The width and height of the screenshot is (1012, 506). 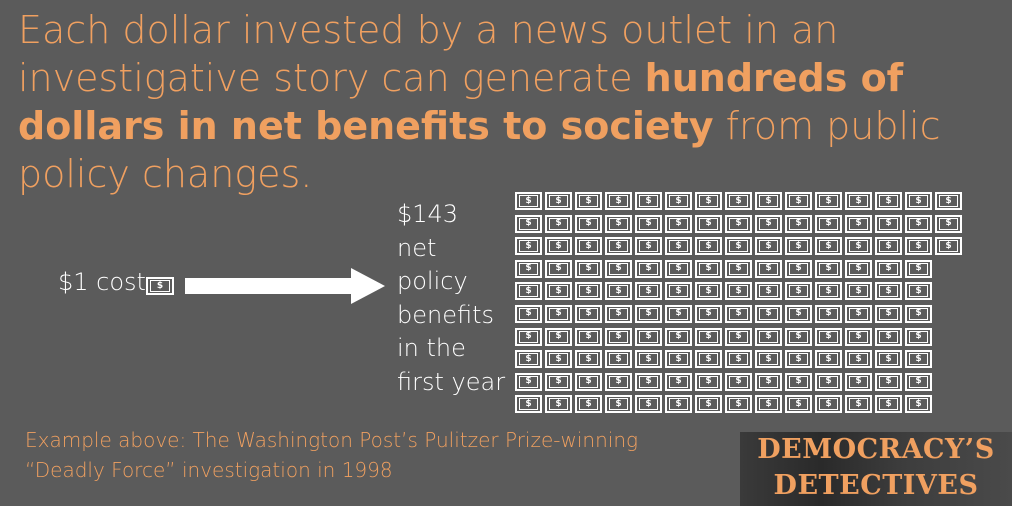 What do you see at coordinates (285, 286) in the screenshot?
I see `right-arrow-icon` at bounding box center [285, 286].